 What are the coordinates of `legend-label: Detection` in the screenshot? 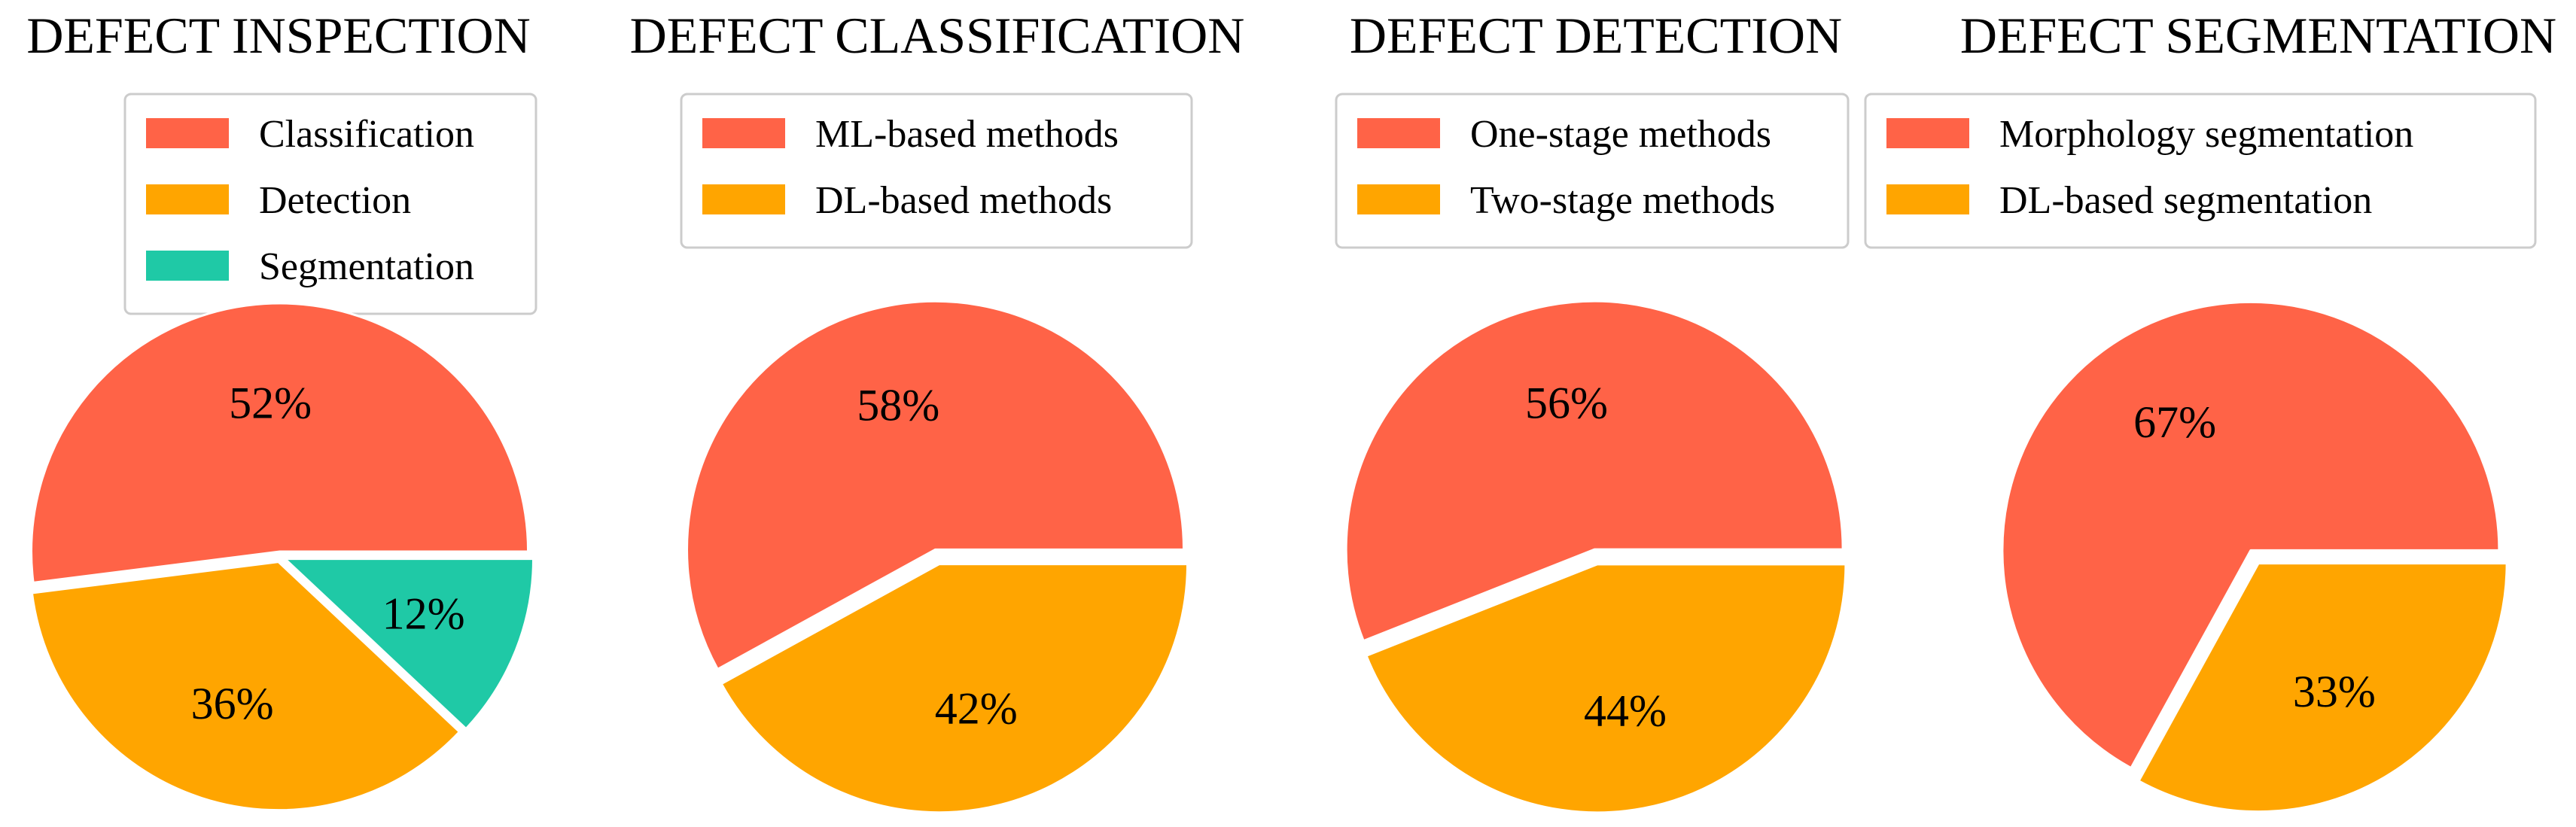 It's located at (335, 200).